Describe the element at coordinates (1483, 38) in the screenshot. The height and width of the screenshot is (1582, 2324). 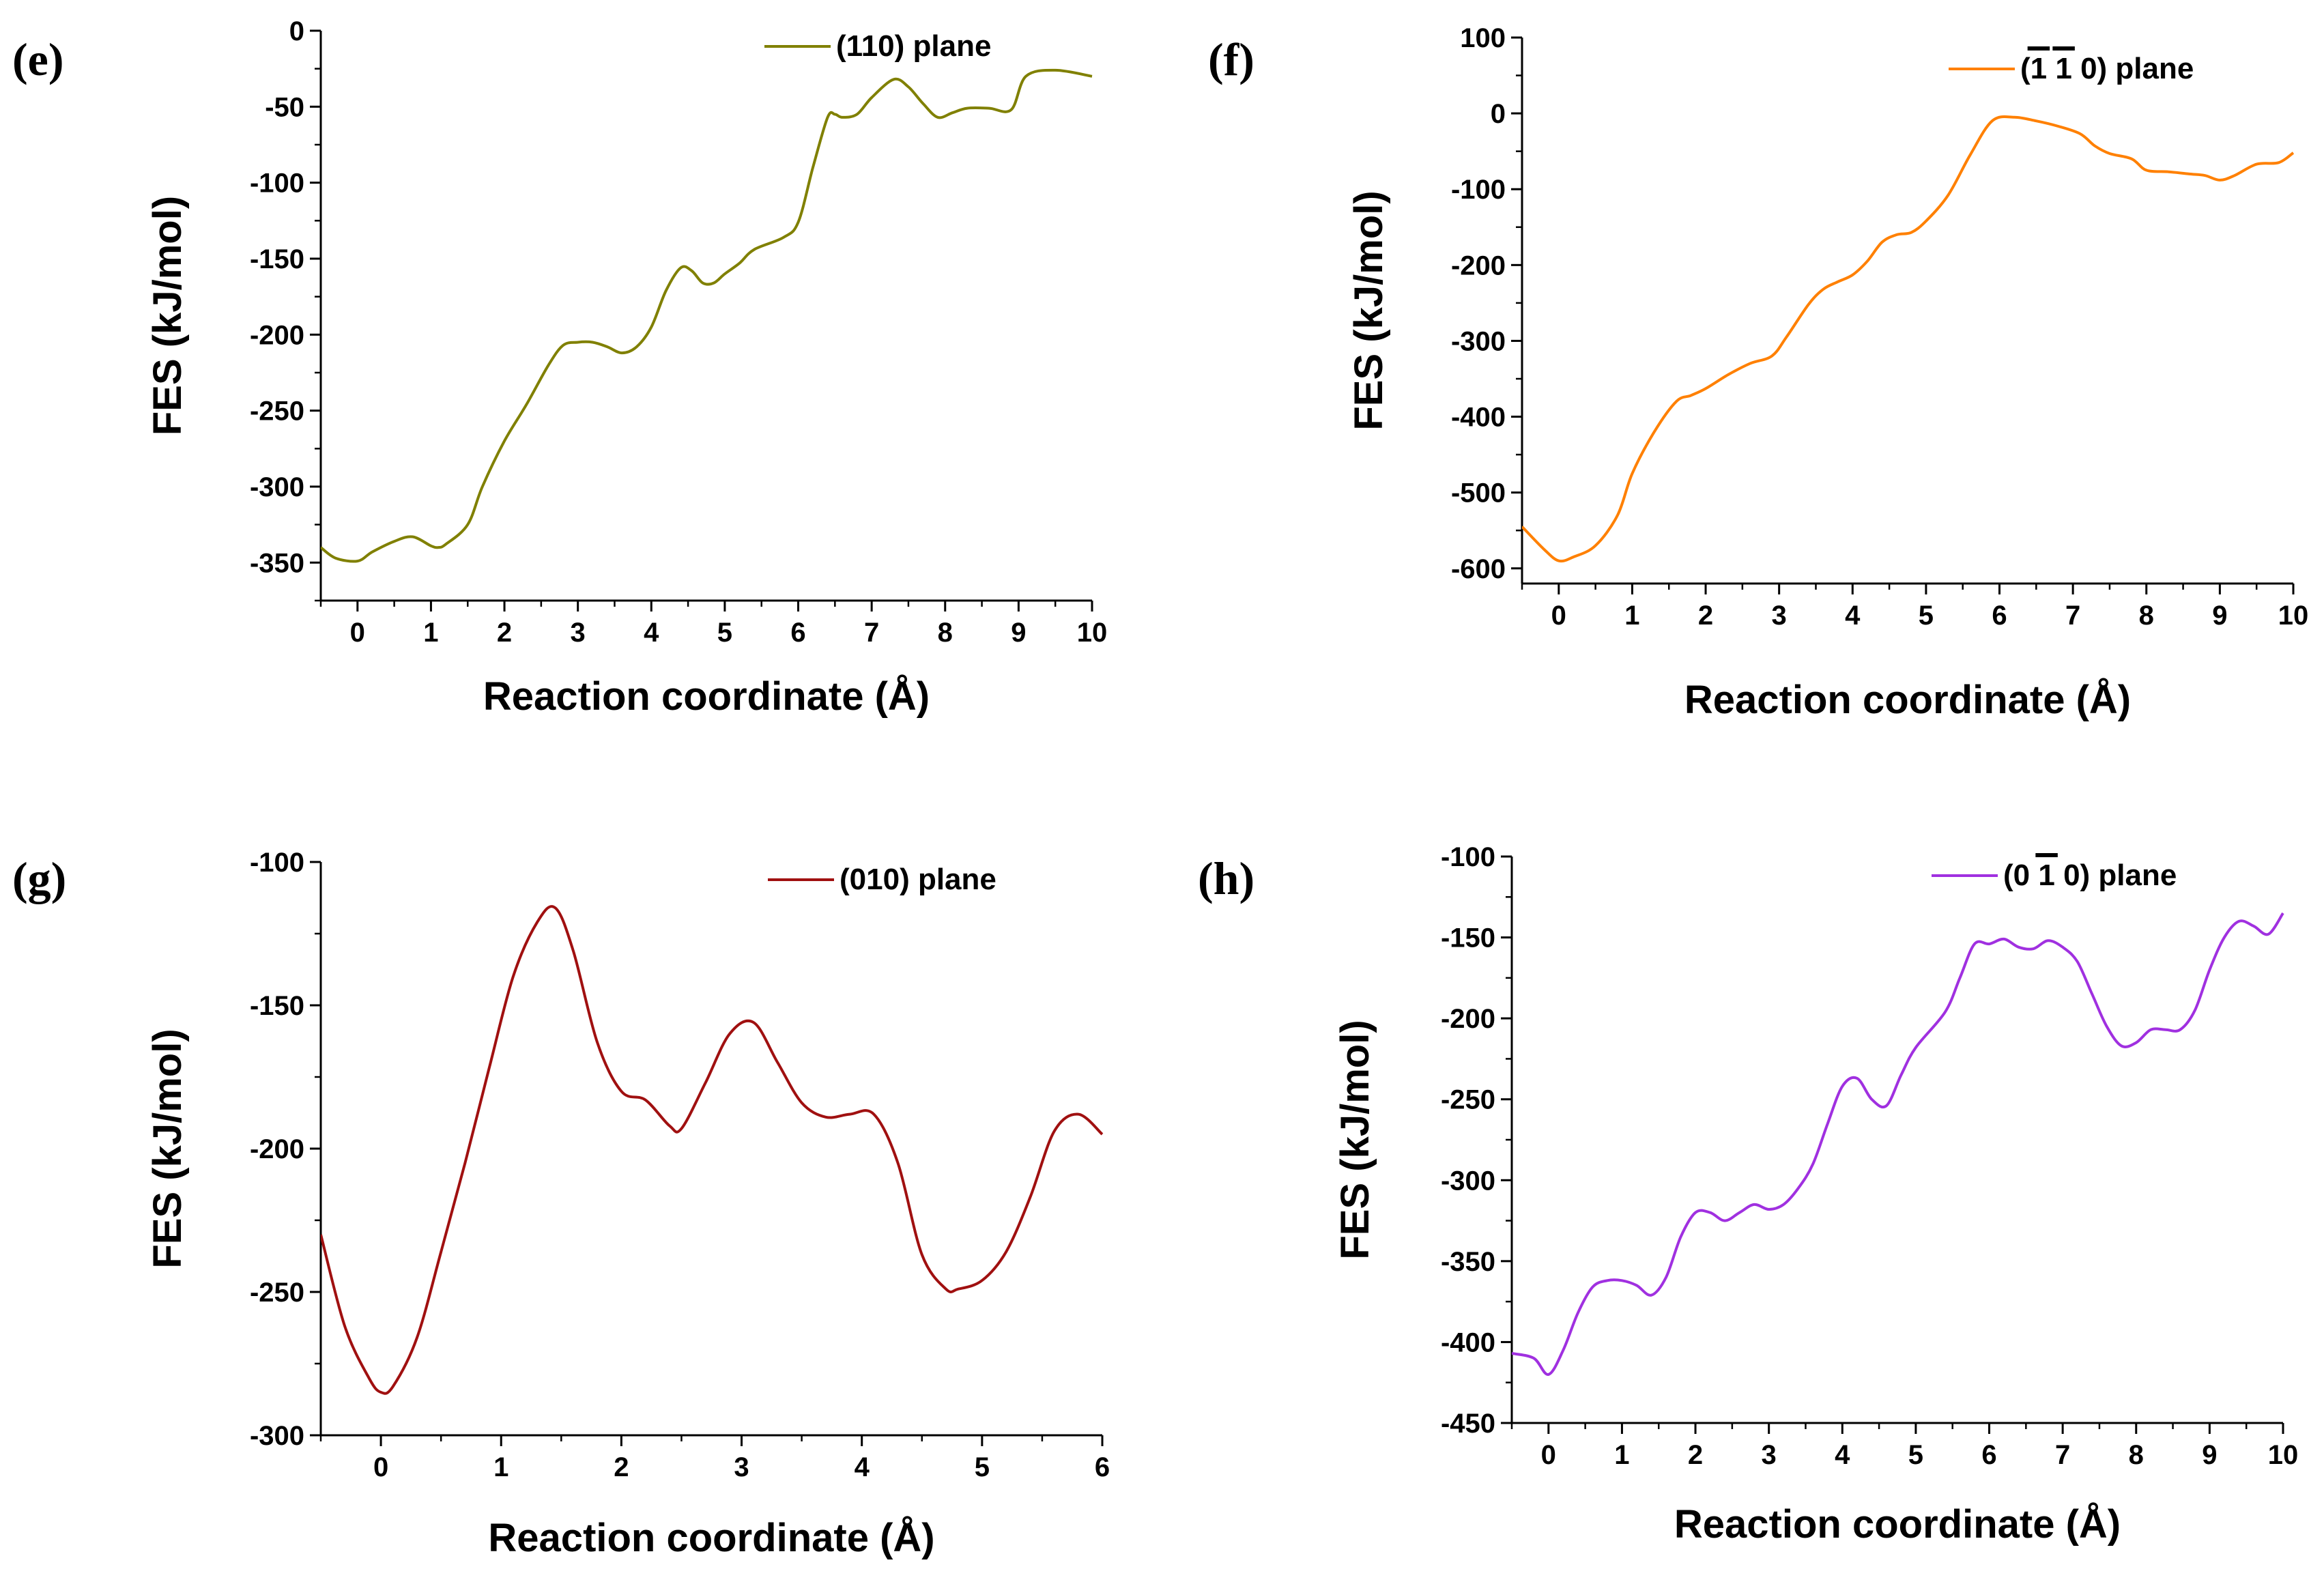
I see `y-tick-label: 100` at that location.